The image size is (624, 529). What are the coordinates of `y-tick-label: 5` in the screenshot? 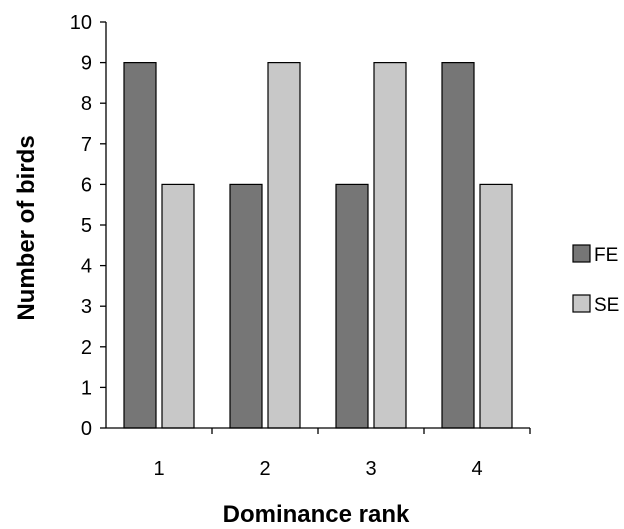 It's located at (86, 226).